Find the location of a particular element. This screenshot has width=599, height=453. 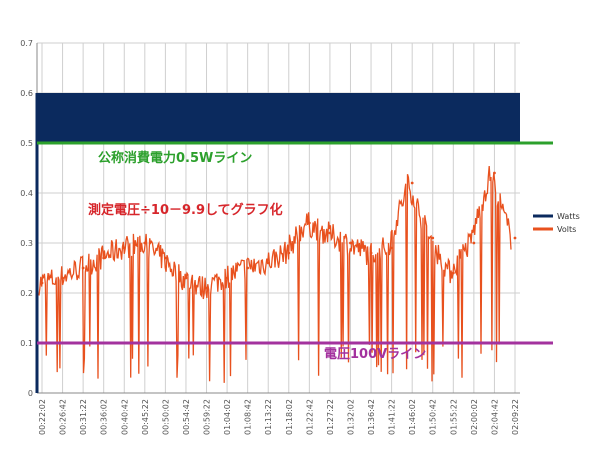

y-tick-label: 0.5 is located at coordinates (26, 143).